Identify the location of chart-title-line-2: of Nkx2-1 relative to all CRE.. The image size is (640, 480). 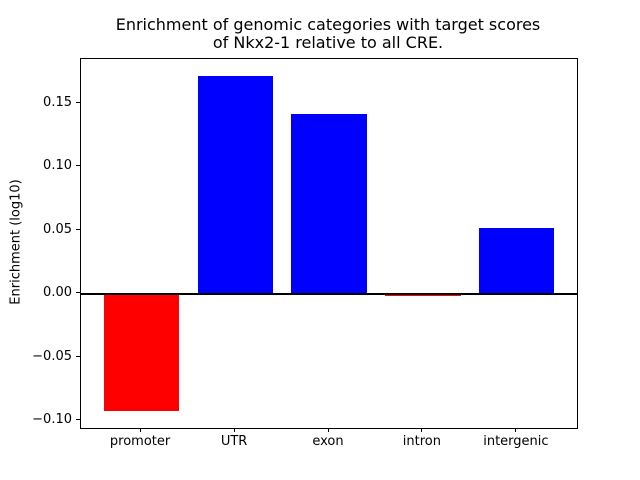
(328, 42).